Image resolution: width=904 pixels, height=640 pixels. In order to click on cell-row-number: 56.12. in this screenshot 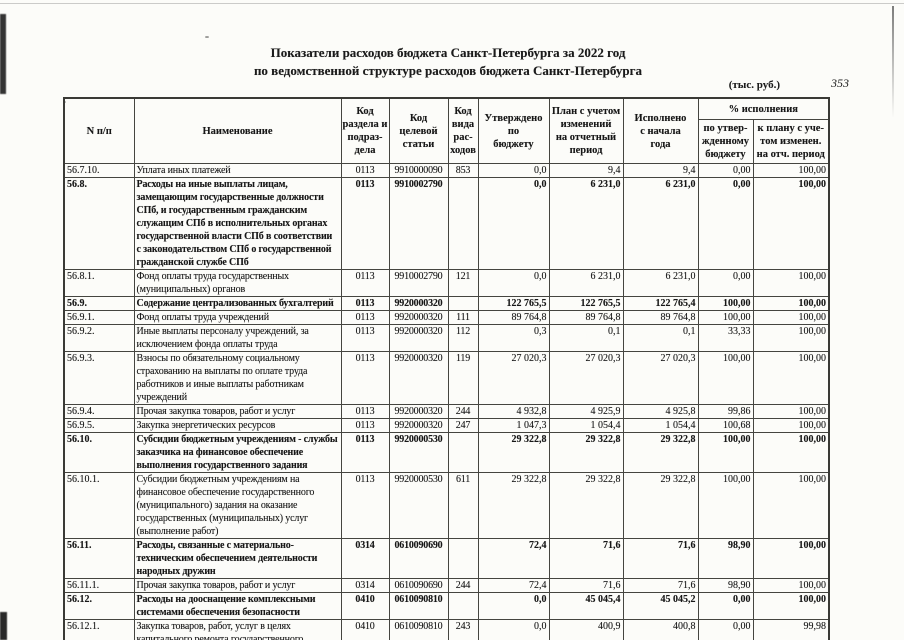, I will do `click(99, 606)`.